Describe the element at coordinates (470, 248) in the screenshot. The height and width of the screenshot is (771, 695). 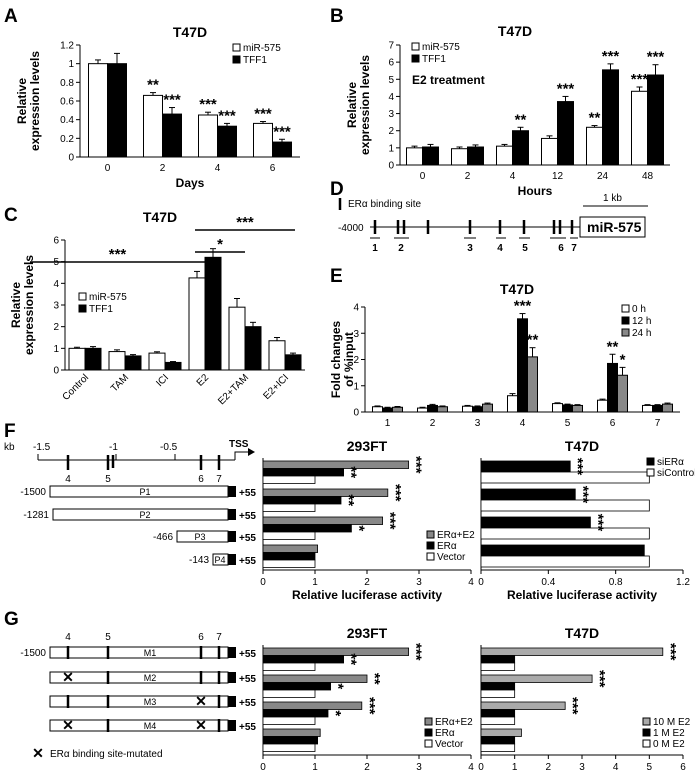
I see `site-label: 3` at that location.